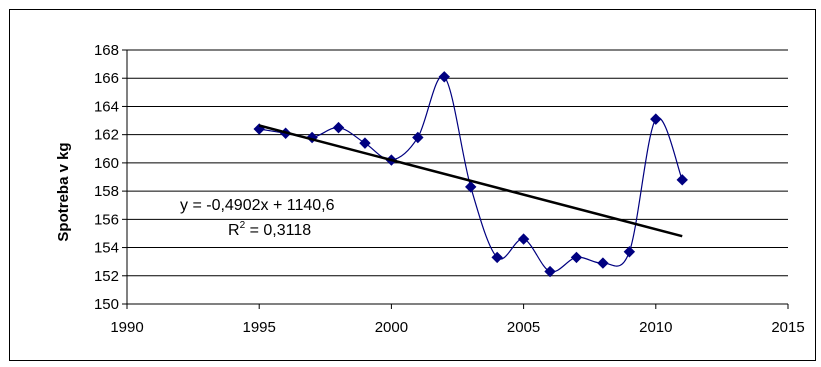 Image resolution: width=821 pixels, height=367 pixels. What do you see at coordinates (603, 263) in the screenshot?
I see `data-point-2008` at bounding box center [603, 263].